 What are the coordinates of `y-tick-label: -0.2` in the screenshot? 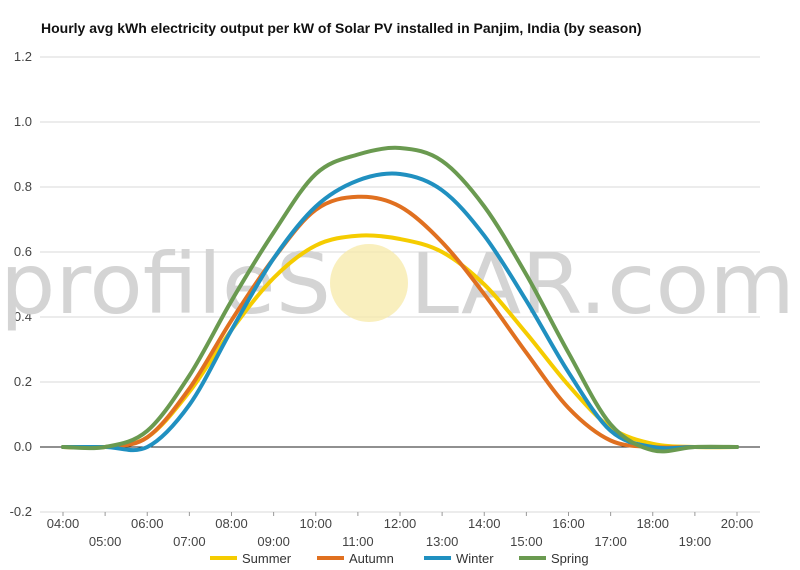 It's located at (21, 511).